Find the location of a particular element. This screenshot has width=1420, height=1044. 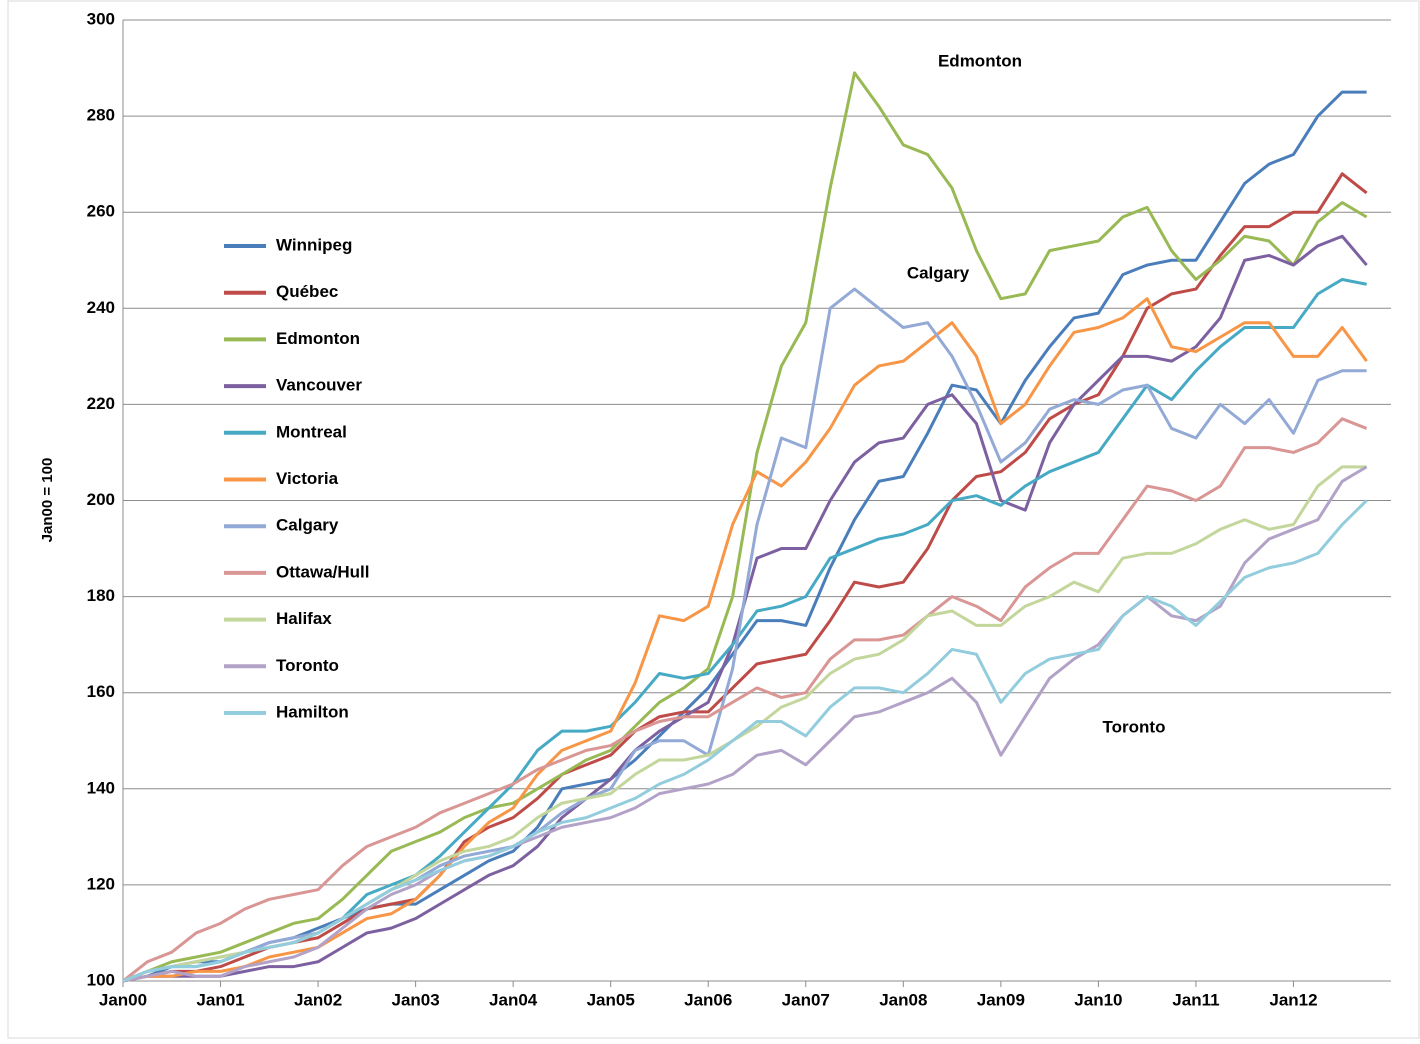

y-tick-label: 280 is located at coordinates (101, 115).